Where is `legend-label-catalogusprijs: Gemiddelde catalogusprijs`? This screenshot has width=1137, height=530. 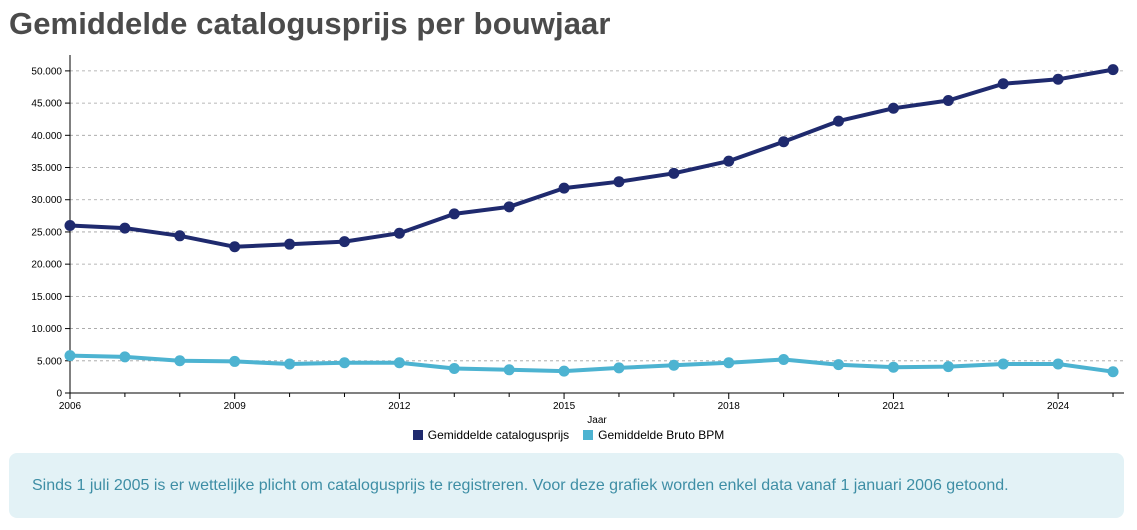
legend-label-catalogusprijs: Gemiddelde catalogusprijs is located at coordinates (498, 435).